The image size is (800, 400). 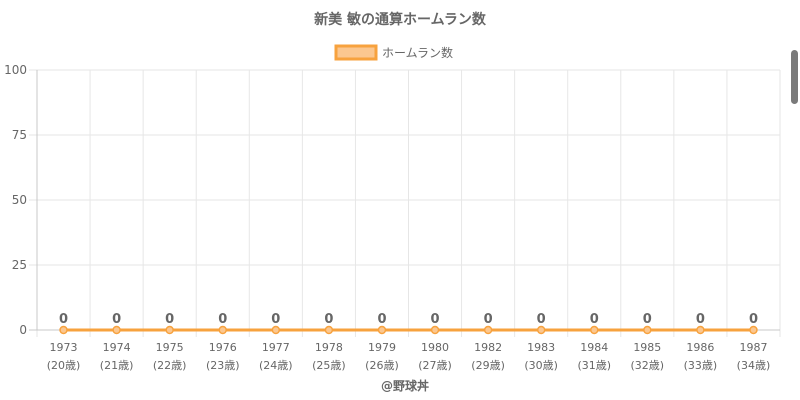 I want to click on x-tick-sublabel: (26歳), so click(x=382, y=365).